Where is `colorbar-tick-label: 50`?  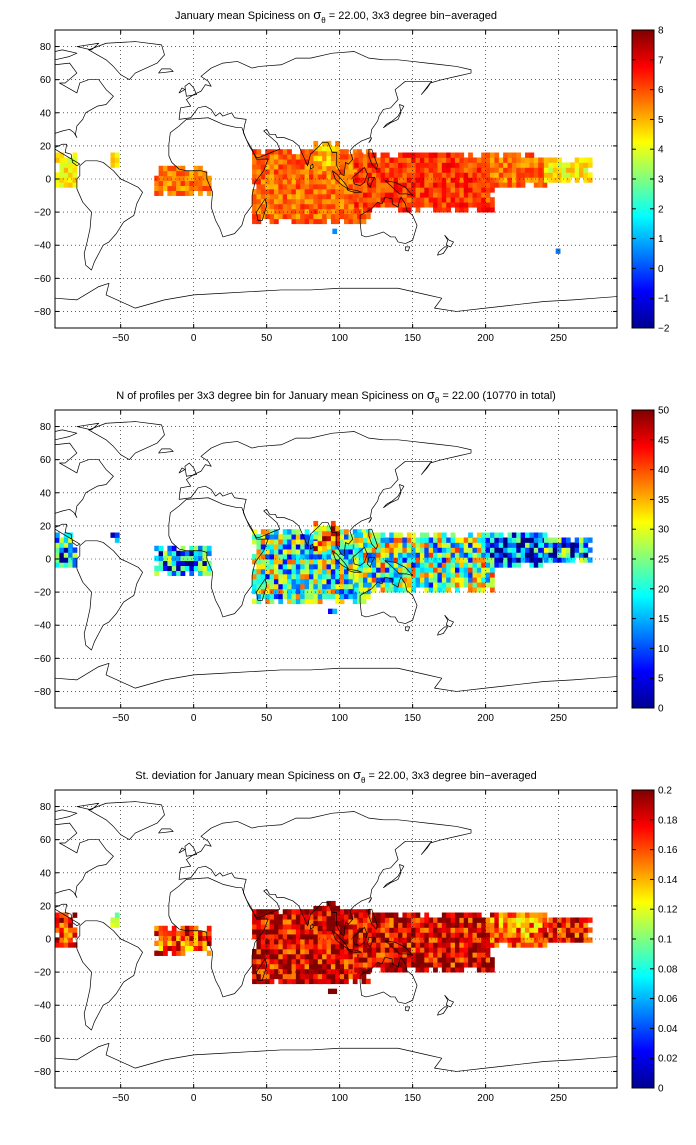
colorbar-tick-label: 50 is located at coordinates (664, 411).